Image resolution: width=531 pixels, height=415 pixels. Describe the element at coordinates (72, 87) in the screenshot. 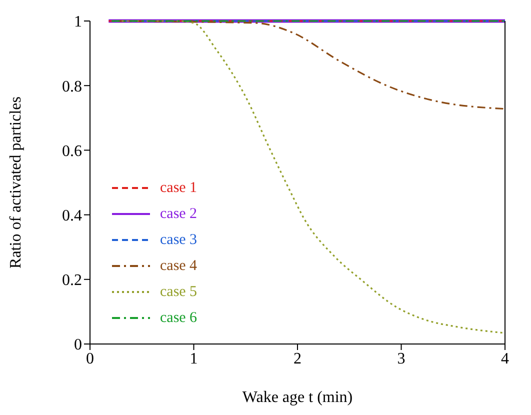

I see `y-tick-label: 0.8` at that location.